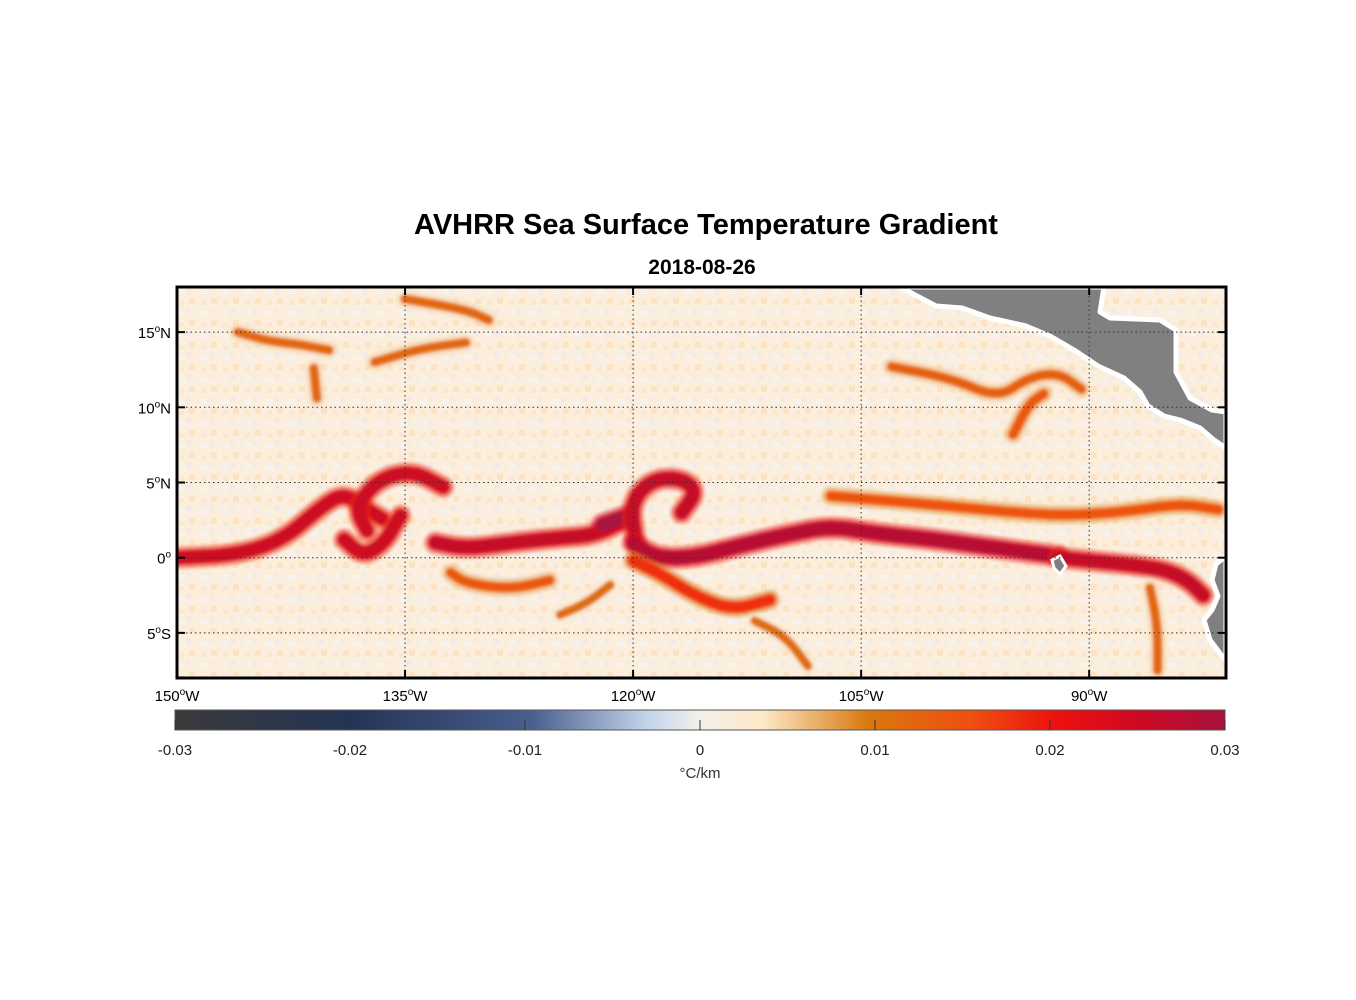 The height and width of the screenshot is (1000, 1356). Describe the element at coordinates (1224, 750) in the screenshot. I see `colorbar-tick-label: 0.03` at that location.